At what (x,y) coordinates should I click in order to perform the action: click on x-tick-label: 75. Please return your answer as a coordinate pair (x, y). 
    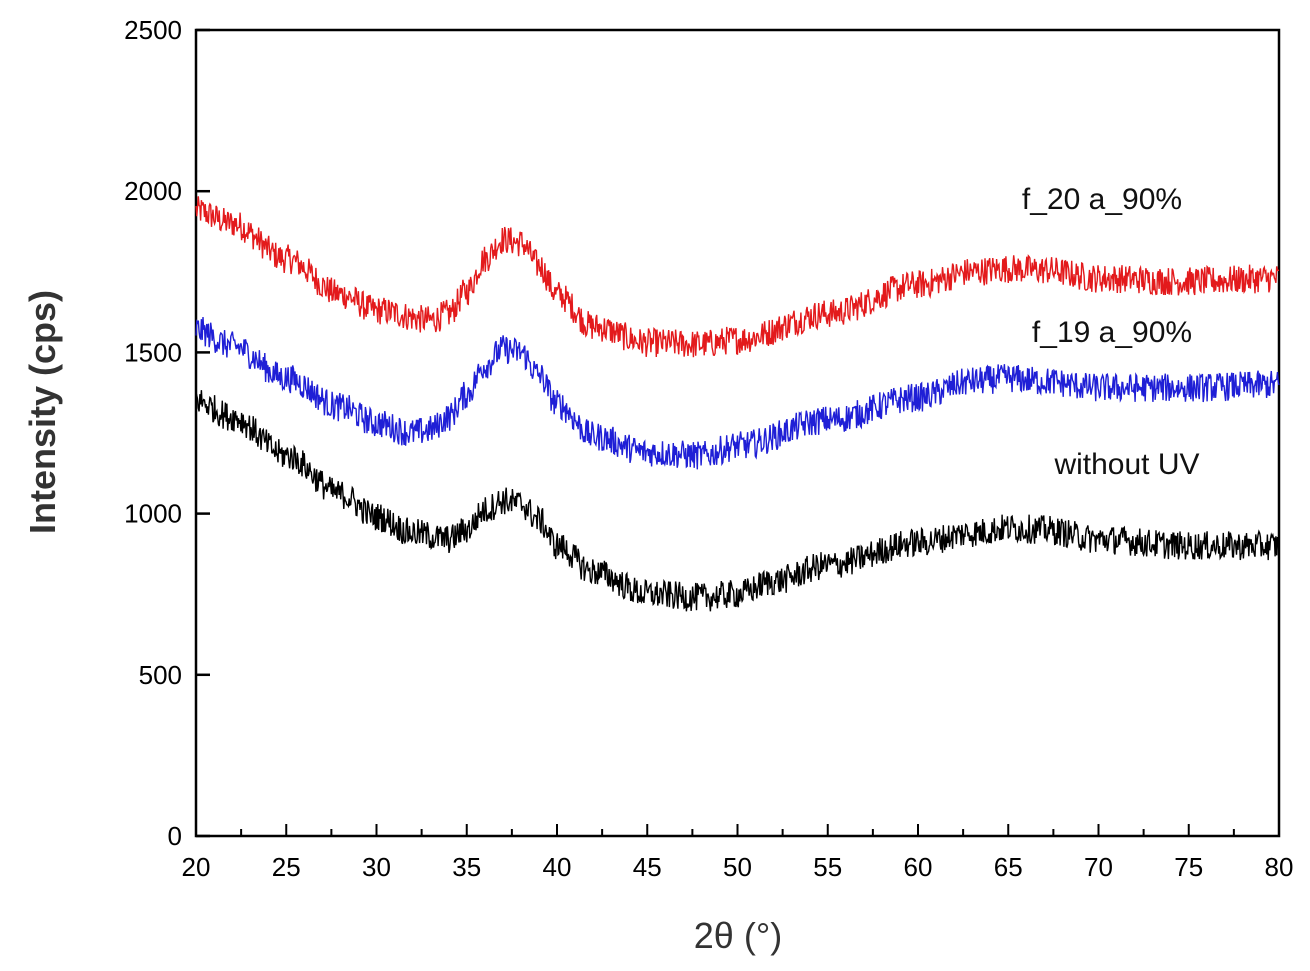
    Looking at the image, I should click on (1188, 867).